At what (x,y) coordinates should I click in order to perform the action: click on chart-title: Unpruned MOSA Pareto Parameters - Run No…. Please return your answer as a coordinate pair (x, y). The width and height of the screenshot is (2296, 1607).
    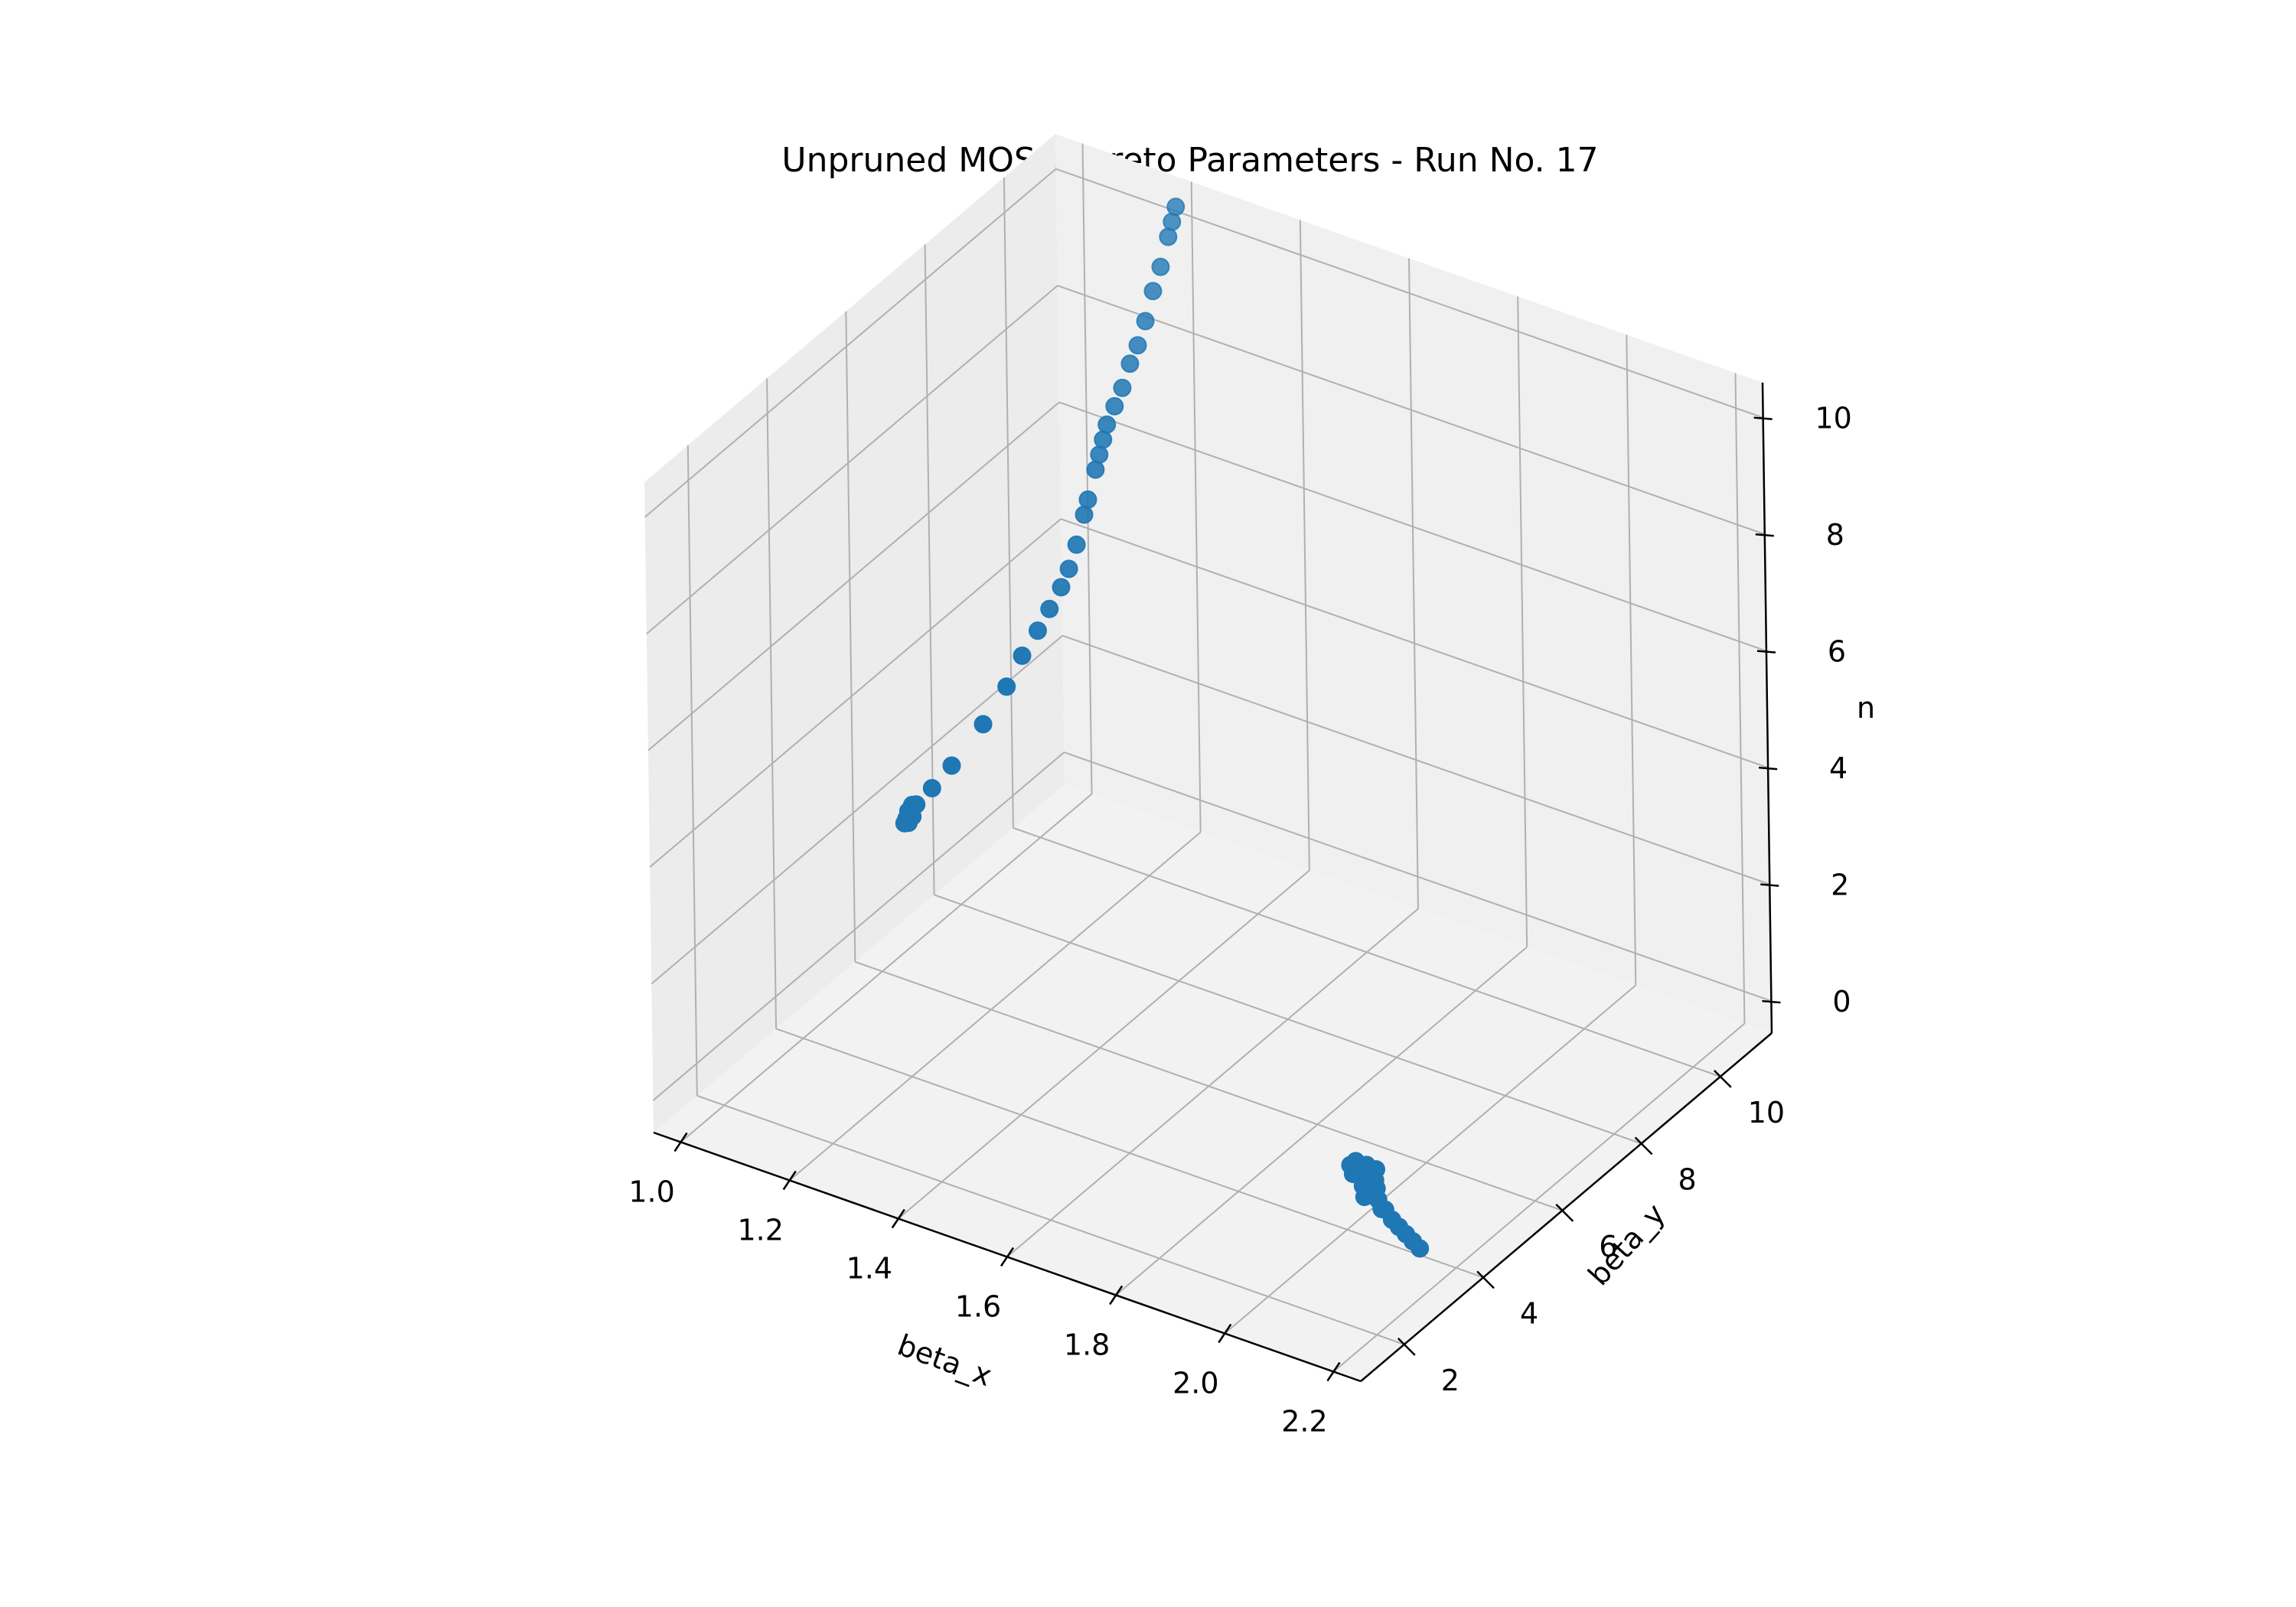
    Looking at the image, I should click on (1189, 160).